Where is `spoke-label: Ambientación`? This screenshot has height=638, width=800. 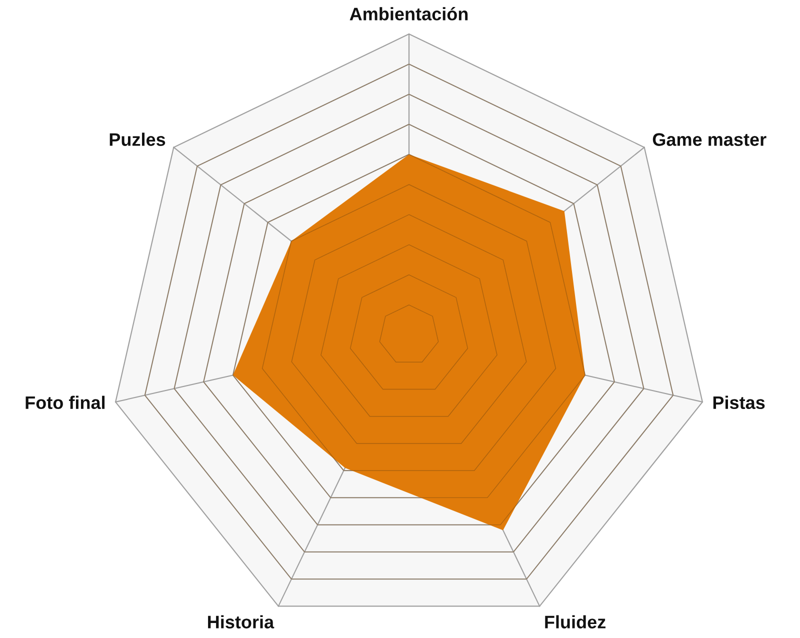 spoke-label: Ambientación is located at coordinates (409, 13).